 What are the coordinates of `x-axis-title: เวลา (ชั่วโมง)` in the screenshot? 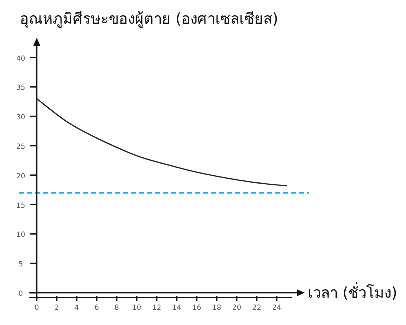 It's located at (353, 292).